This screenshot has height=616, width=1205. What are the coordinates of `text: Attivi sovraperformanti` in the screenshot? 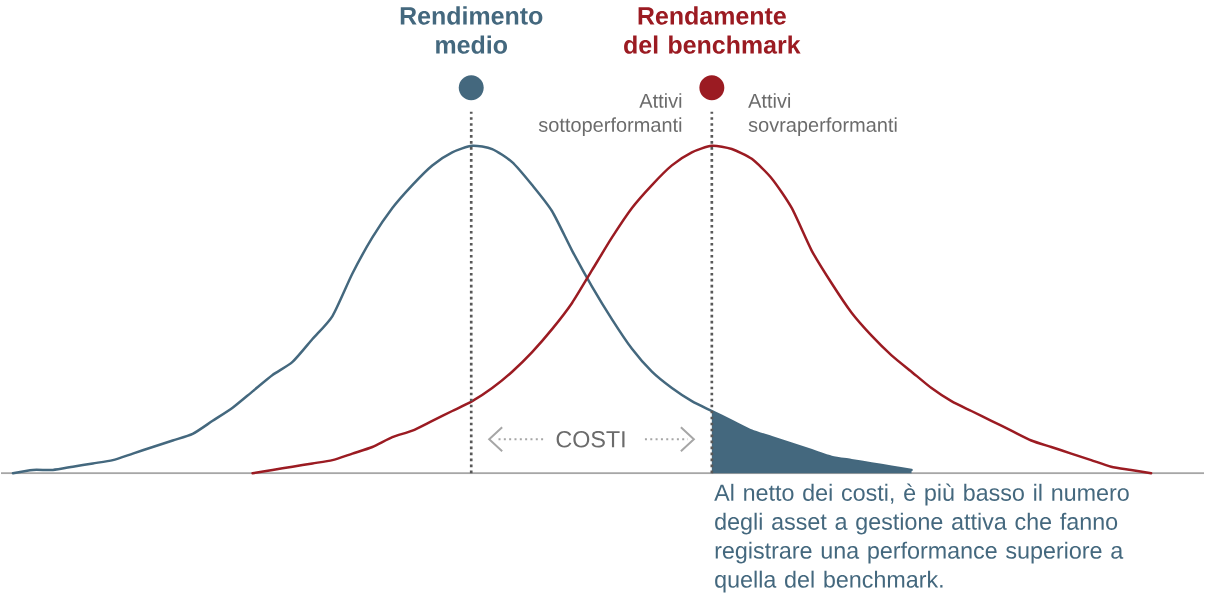 It's located at (822, 114).